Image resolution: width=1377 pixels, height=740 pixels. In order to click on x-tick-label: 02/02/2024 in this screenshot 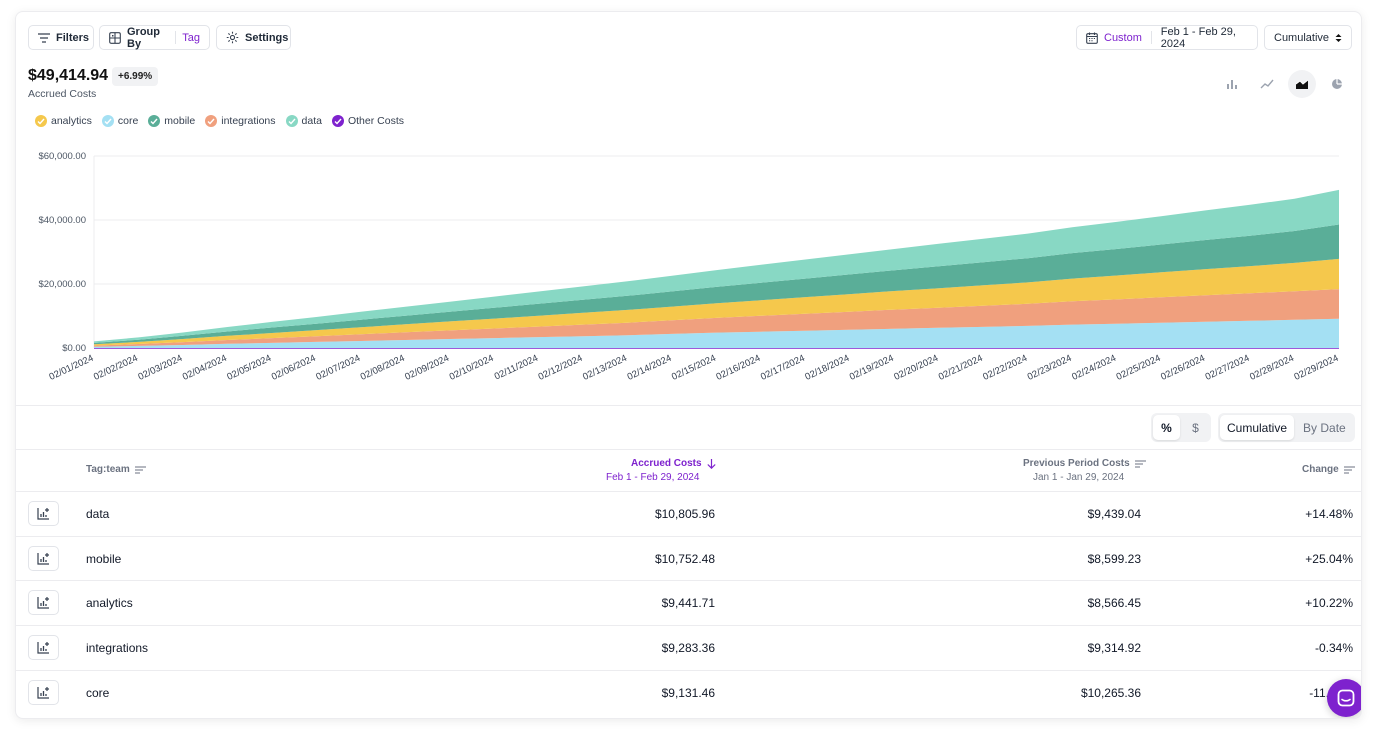, I will do `click(116, 368)`.